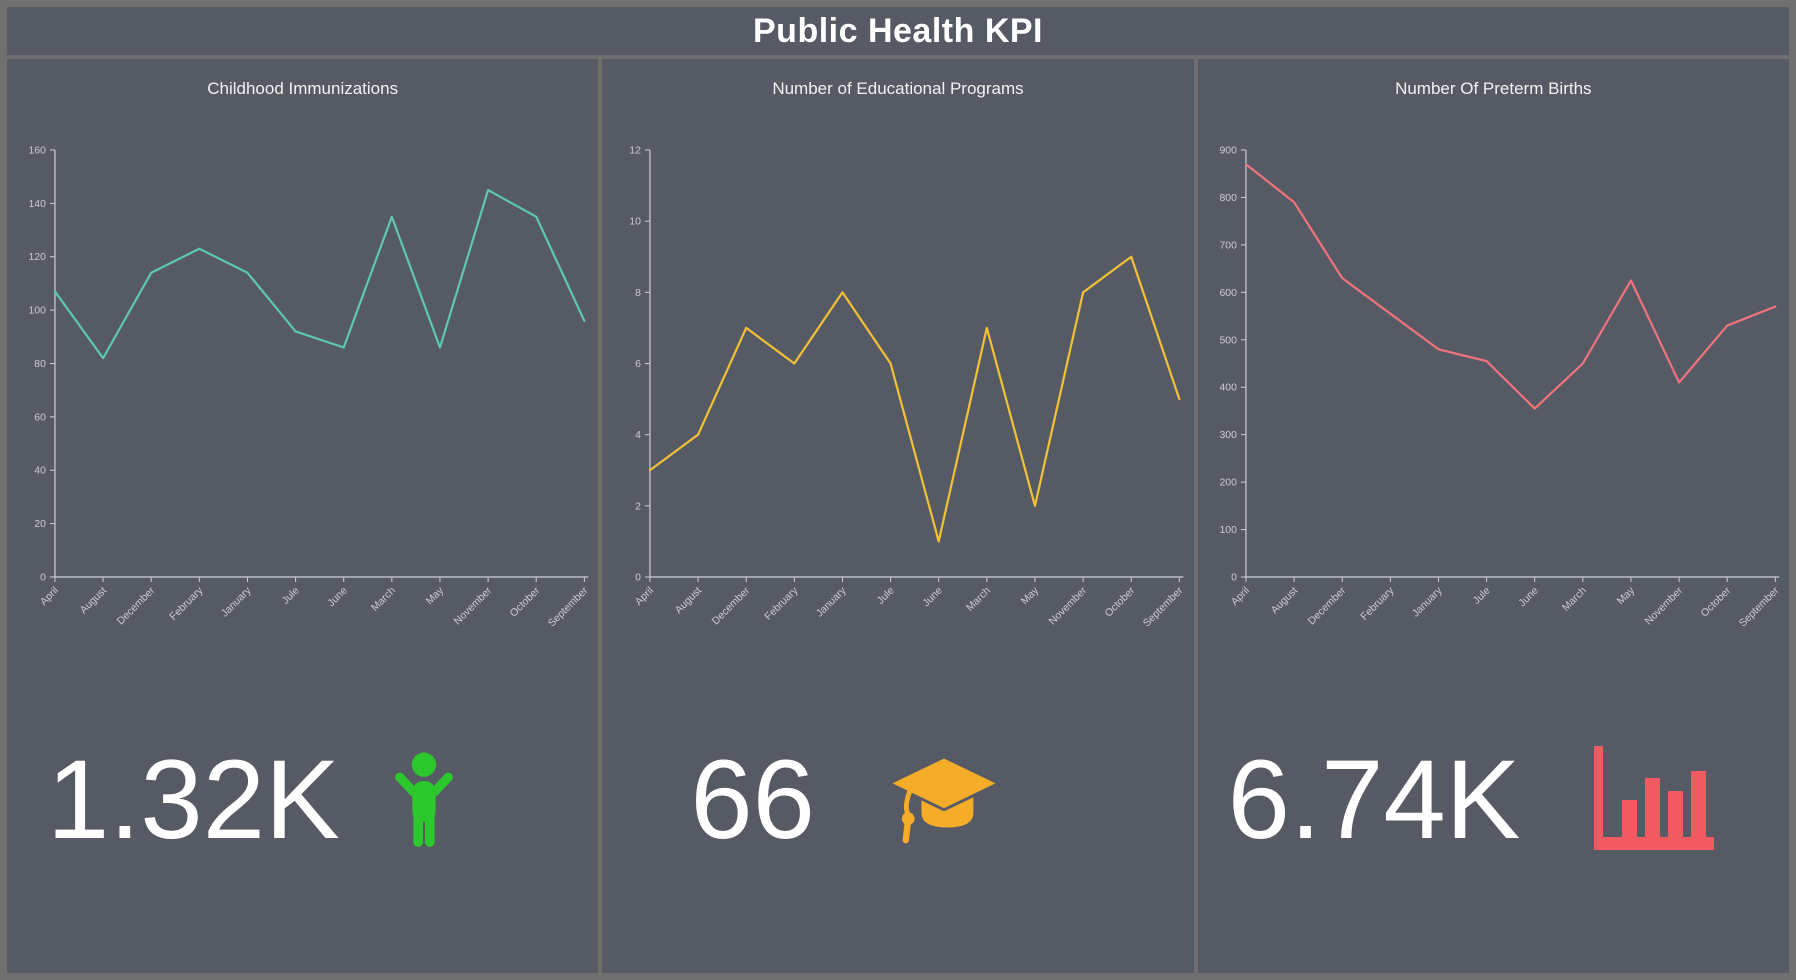  Describe the element at coordinates (40, 364) in the screenshot. I see `svg-text: 80` at that location.